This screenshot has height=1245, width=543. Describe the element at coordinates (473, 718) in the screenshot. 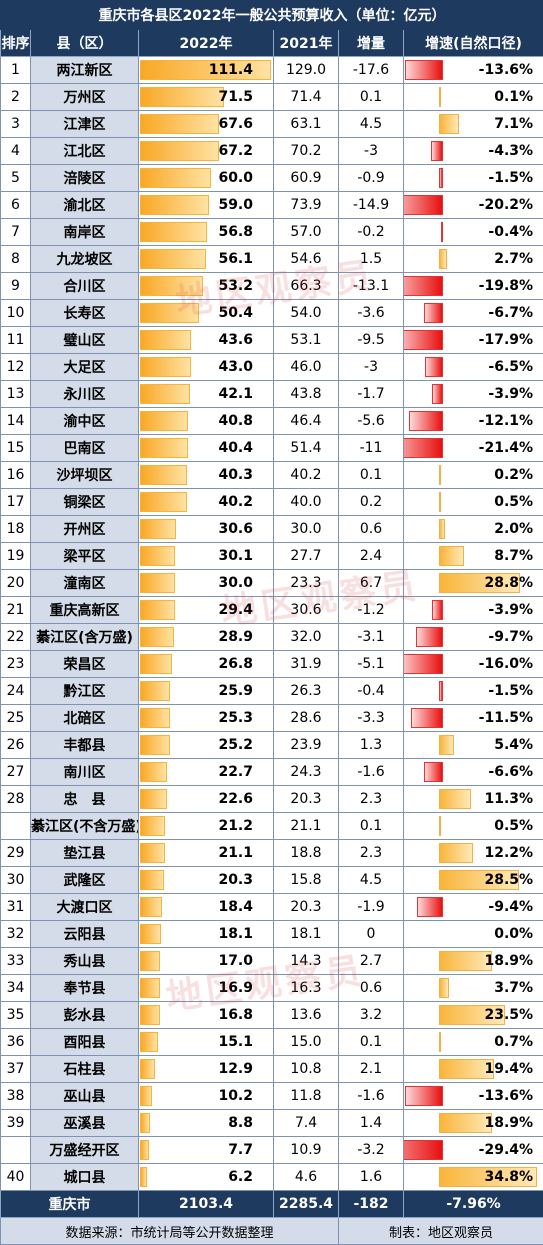

I see `growth-cell: -11.5%` at that location.